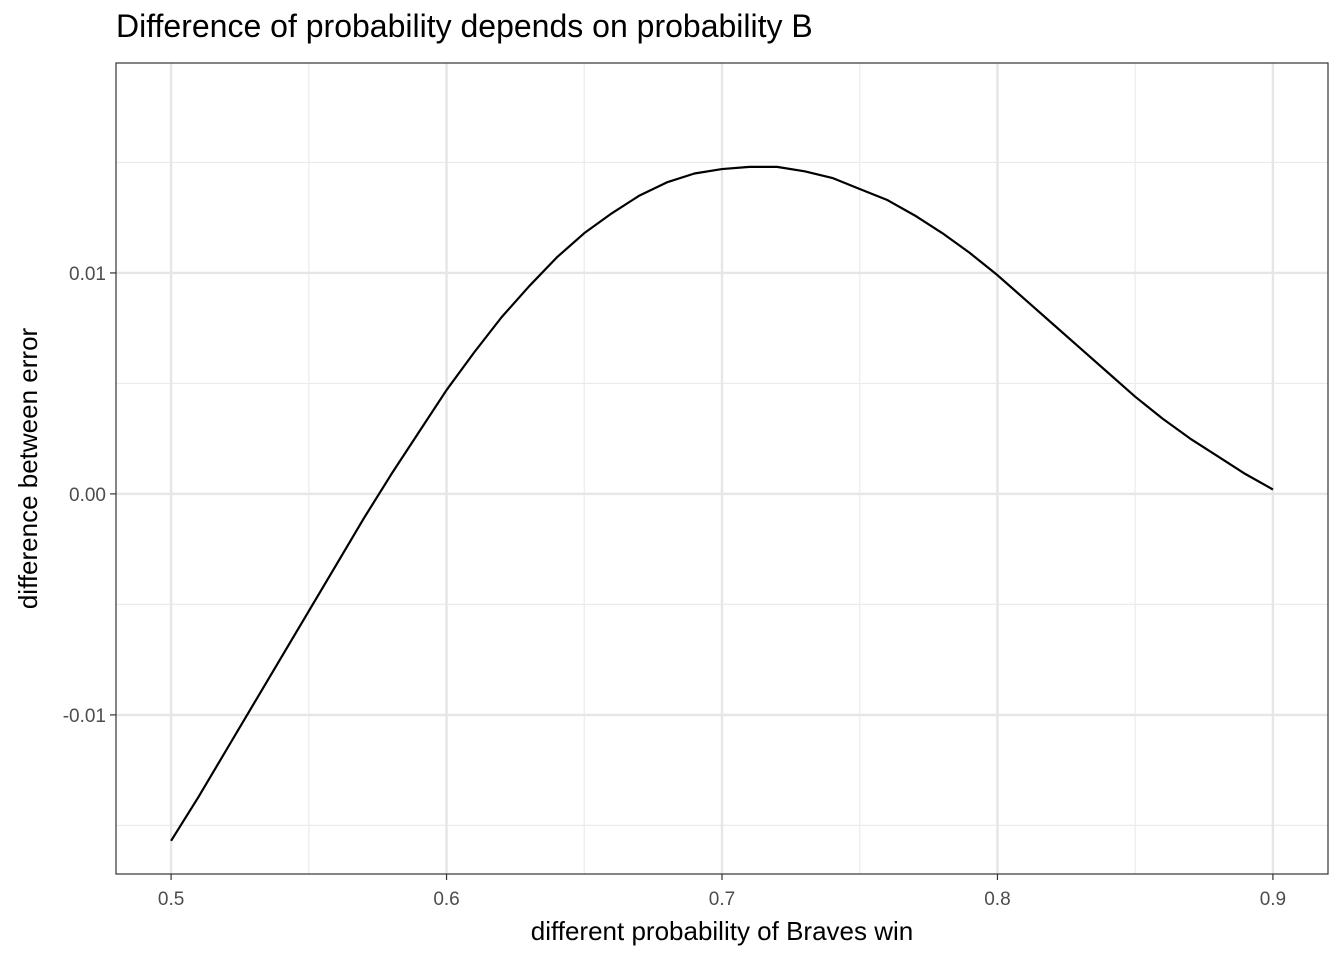 This screenshot has width=1344, height=960. Describe the element at coordinates (722, 931) in the screenshot. I see `x-axis-title: different probability of Braves win` at that location.